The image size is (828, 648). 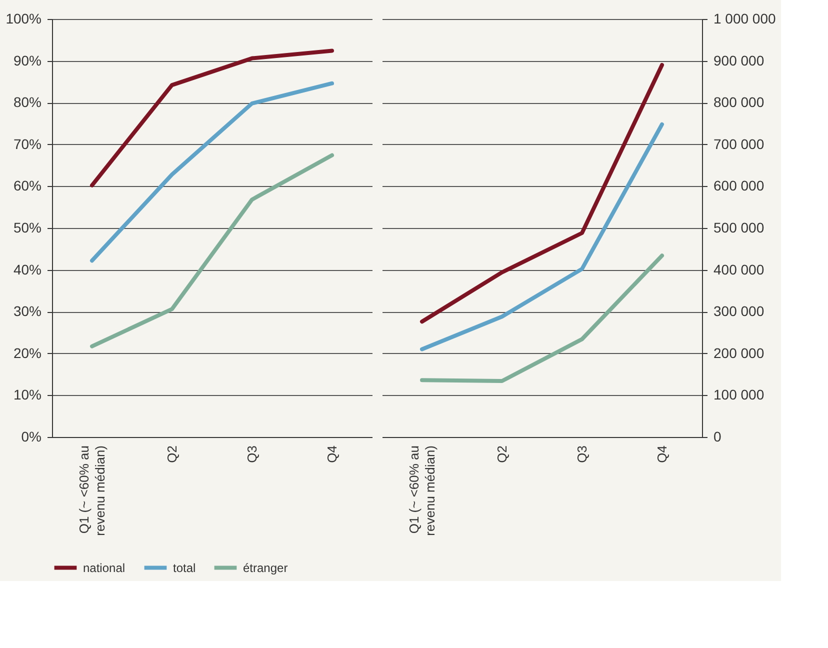 I want to click on y-tick-label: 700 000, so click(x=739, y=144).